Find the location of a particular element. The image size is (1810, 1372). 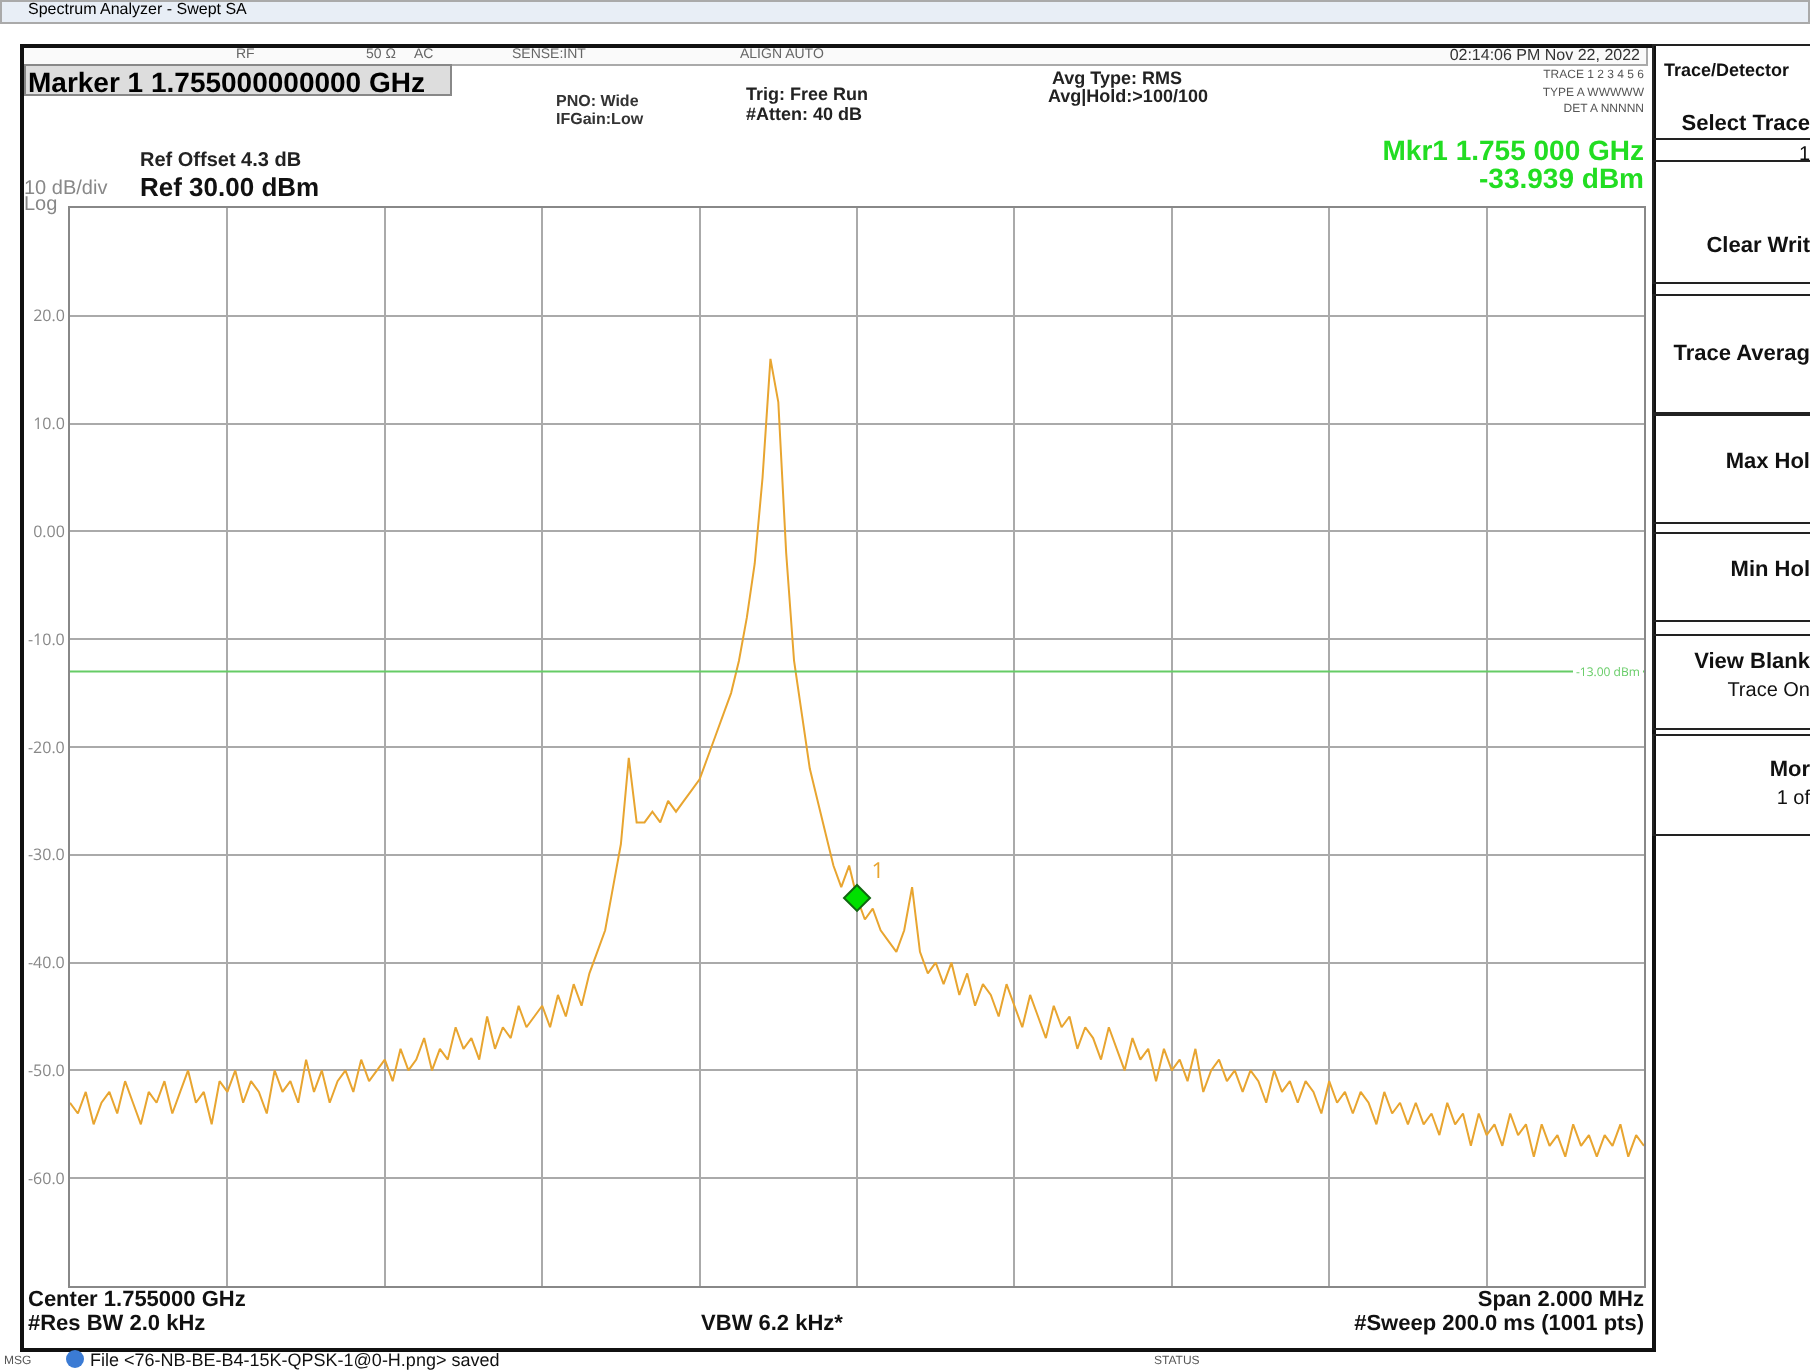

series-label: 1 is located at coordinates (878, 870).